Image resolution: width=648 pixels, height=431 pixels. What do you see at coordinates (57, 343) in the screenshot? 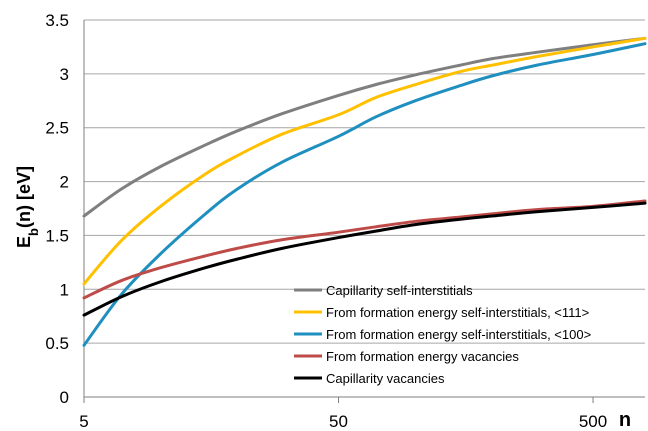
I see `y-tick-label: 0.5` at bounding box center [57, 343].